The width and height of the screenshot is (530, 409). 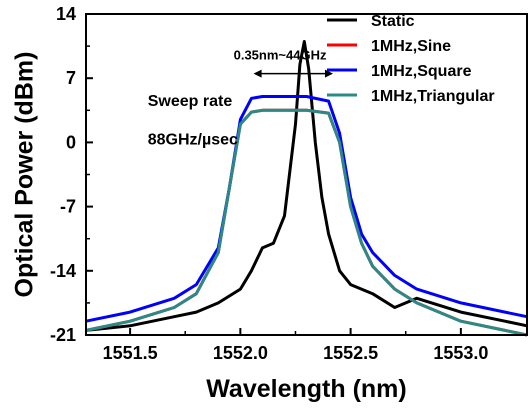 I want to click on annotation-group: 0.35nm~44GHz Sweep rate 88GHz/µsec, so click(x=240, y=98).